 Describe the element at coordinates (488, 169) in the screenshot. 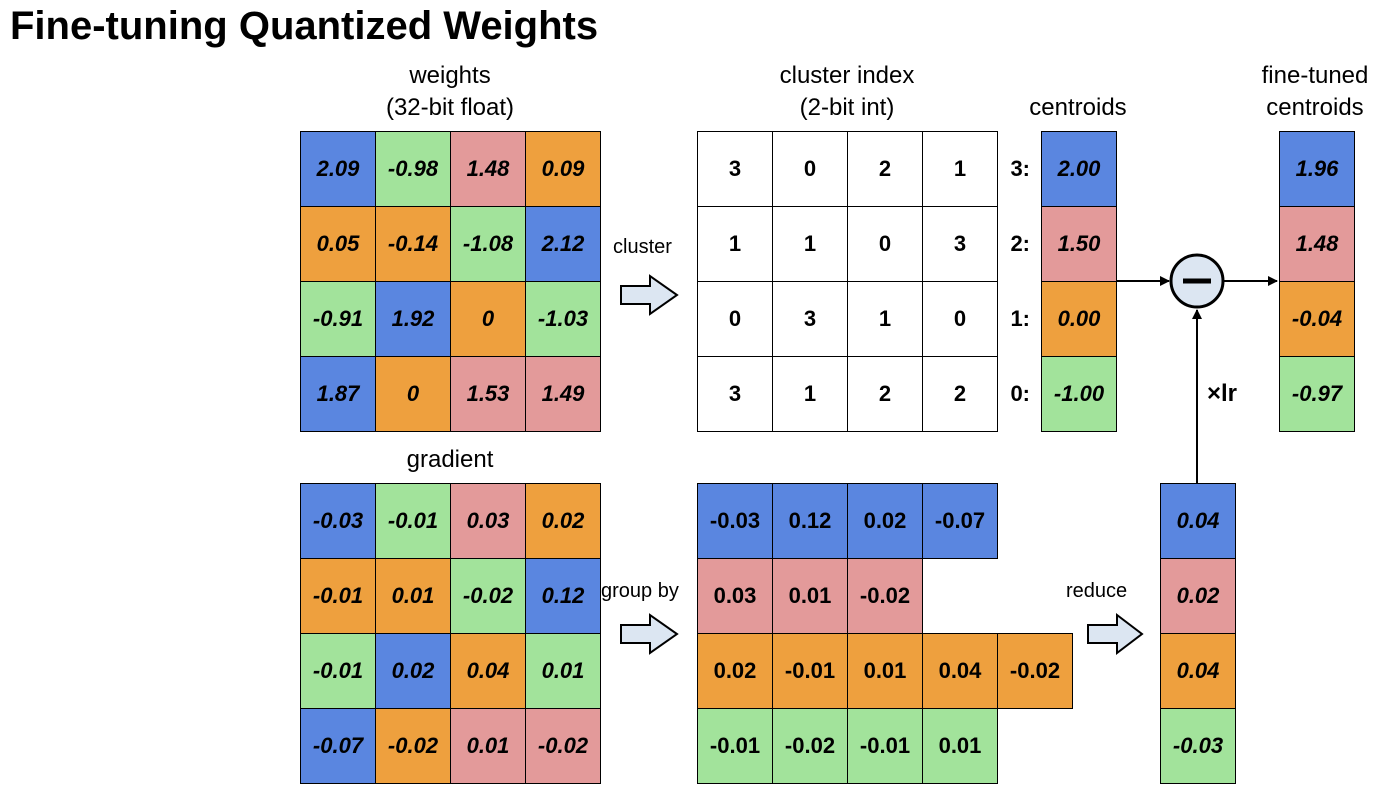

I see `weight-cell: 1.48` at that location.